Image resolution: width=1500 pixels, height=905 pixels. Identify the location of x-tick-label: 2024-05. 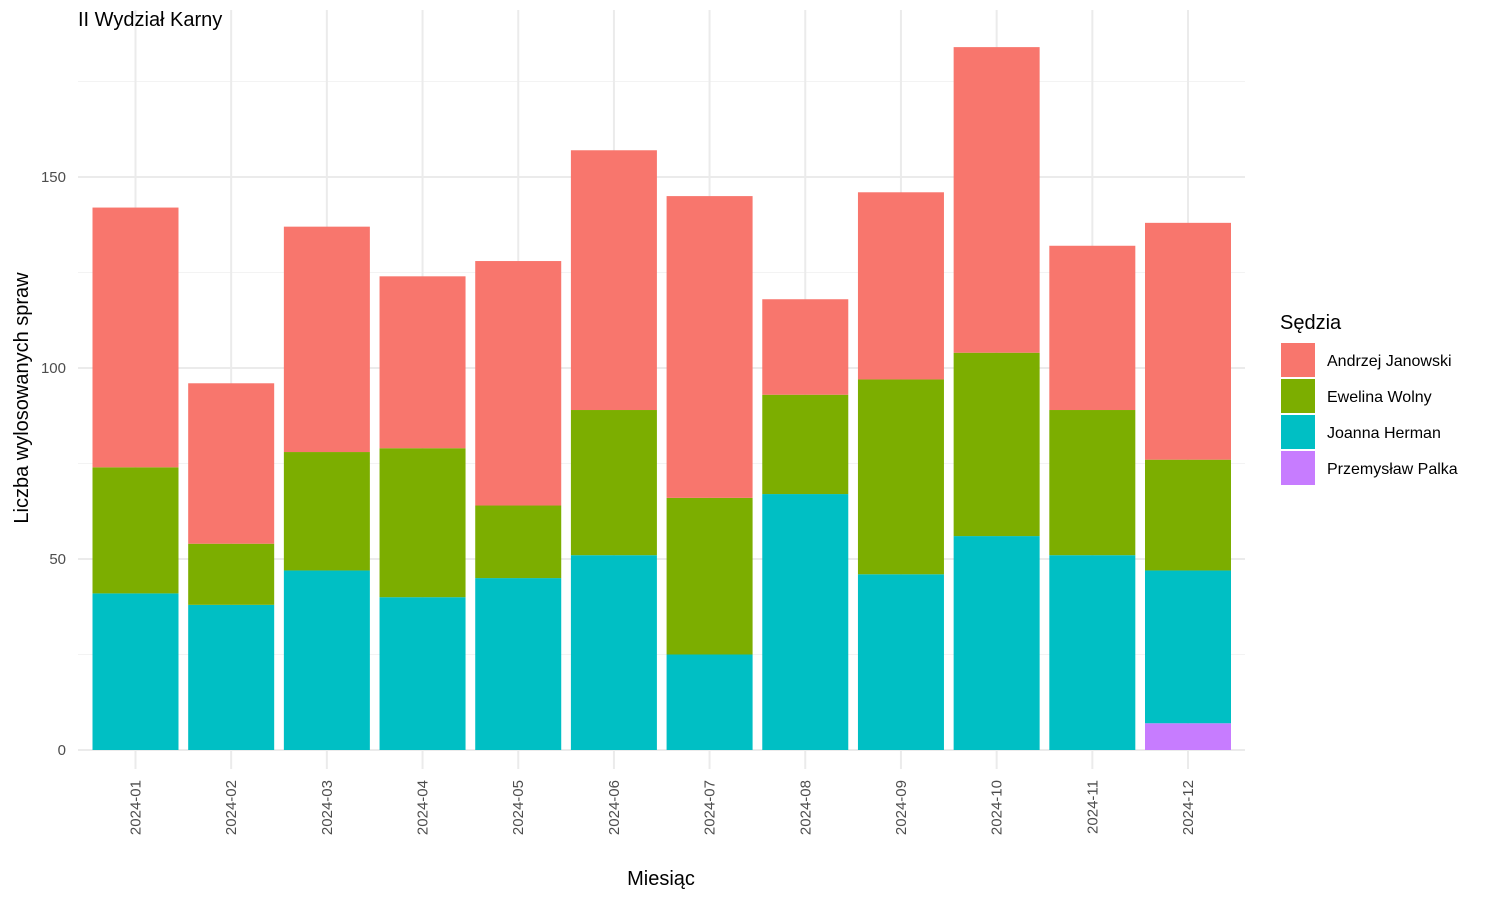
(518, 807).